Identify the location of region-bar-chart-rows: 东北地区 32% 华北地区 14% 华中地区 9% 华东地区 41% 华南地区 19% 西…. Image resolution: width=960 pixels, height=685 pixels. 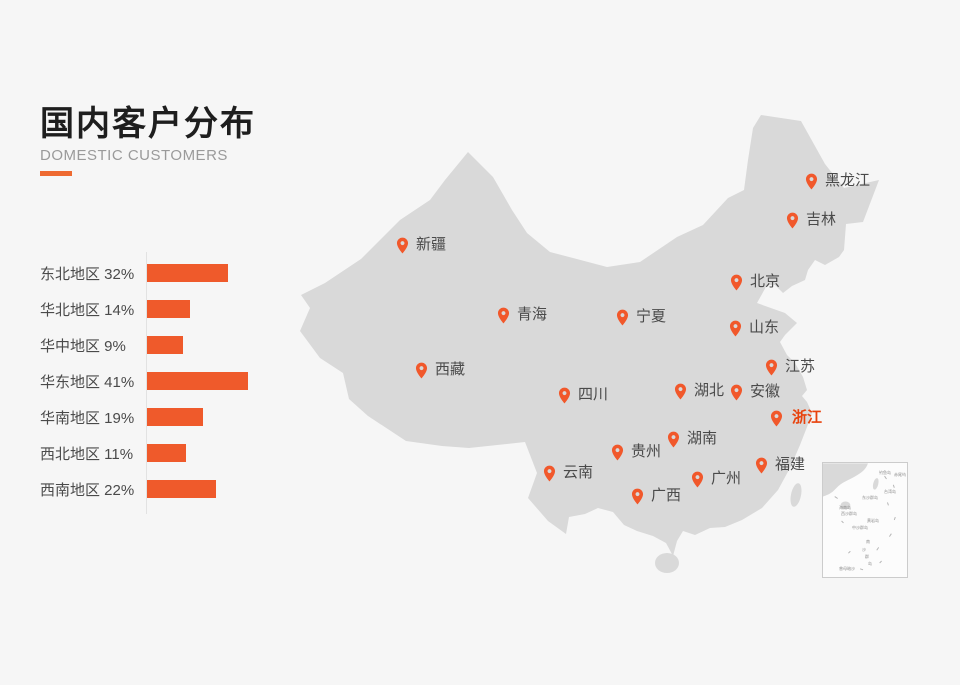
(160, 381).